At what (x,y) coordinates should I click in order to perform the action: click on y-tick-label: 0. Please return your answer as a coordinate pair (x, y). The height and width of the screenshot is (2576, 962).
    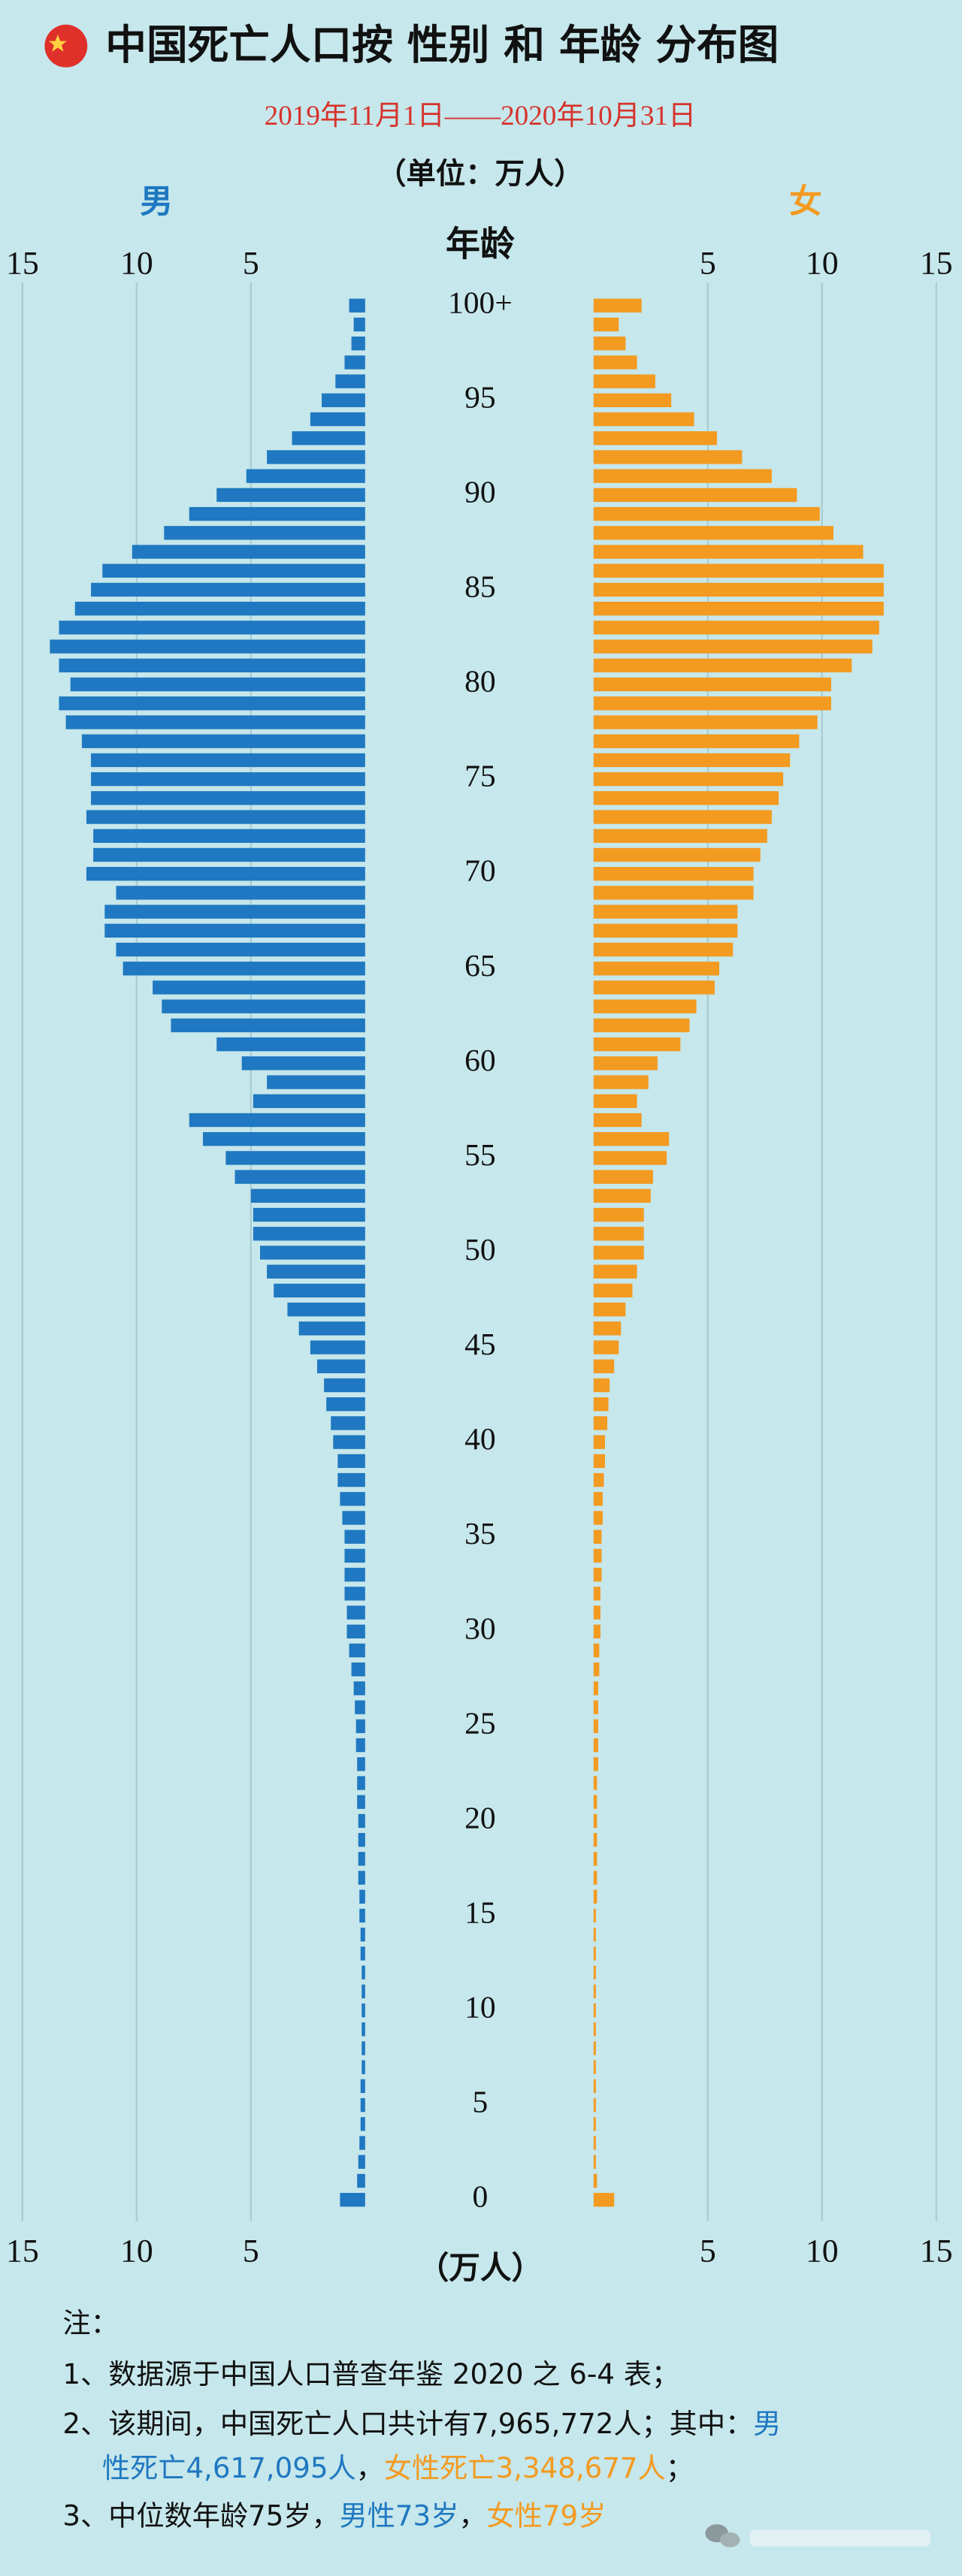
    Looking at the image, I should click on (481, 2196).